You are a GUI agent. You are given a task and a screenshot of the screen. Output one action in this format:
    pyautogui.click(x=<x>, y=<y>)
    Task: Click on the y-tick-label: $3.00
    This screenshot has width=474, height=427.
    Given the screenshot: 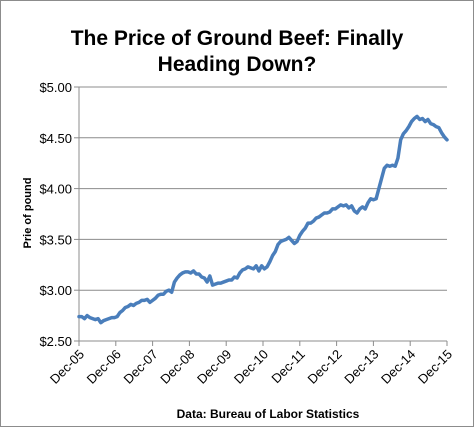 What is the action you would take?
    pyautogui.click(x=55, y=290)
    